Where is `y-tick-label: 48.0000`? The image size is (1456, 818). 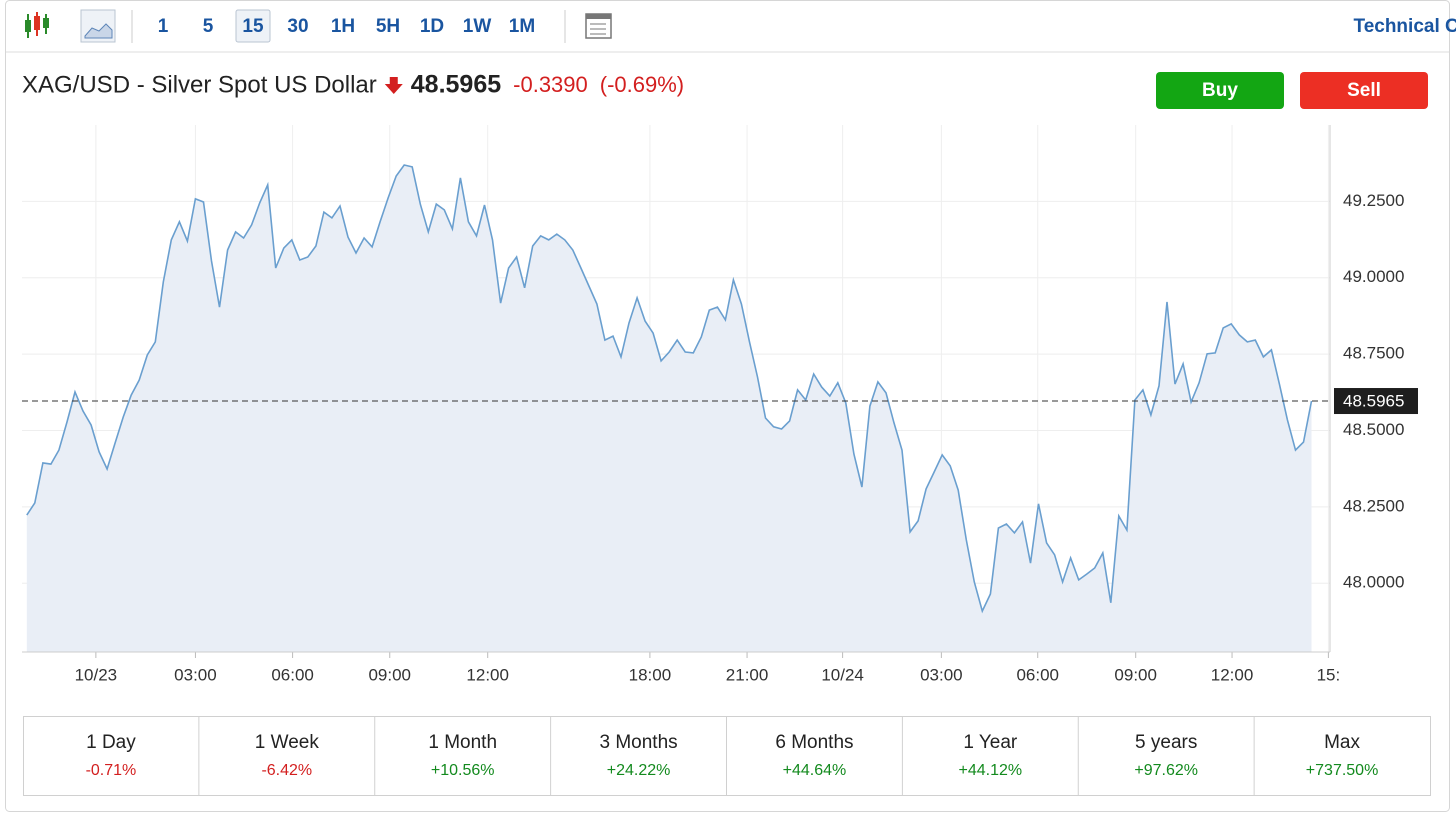 y-tick-label: 48.0000 is located at coordinates (1373, 582).